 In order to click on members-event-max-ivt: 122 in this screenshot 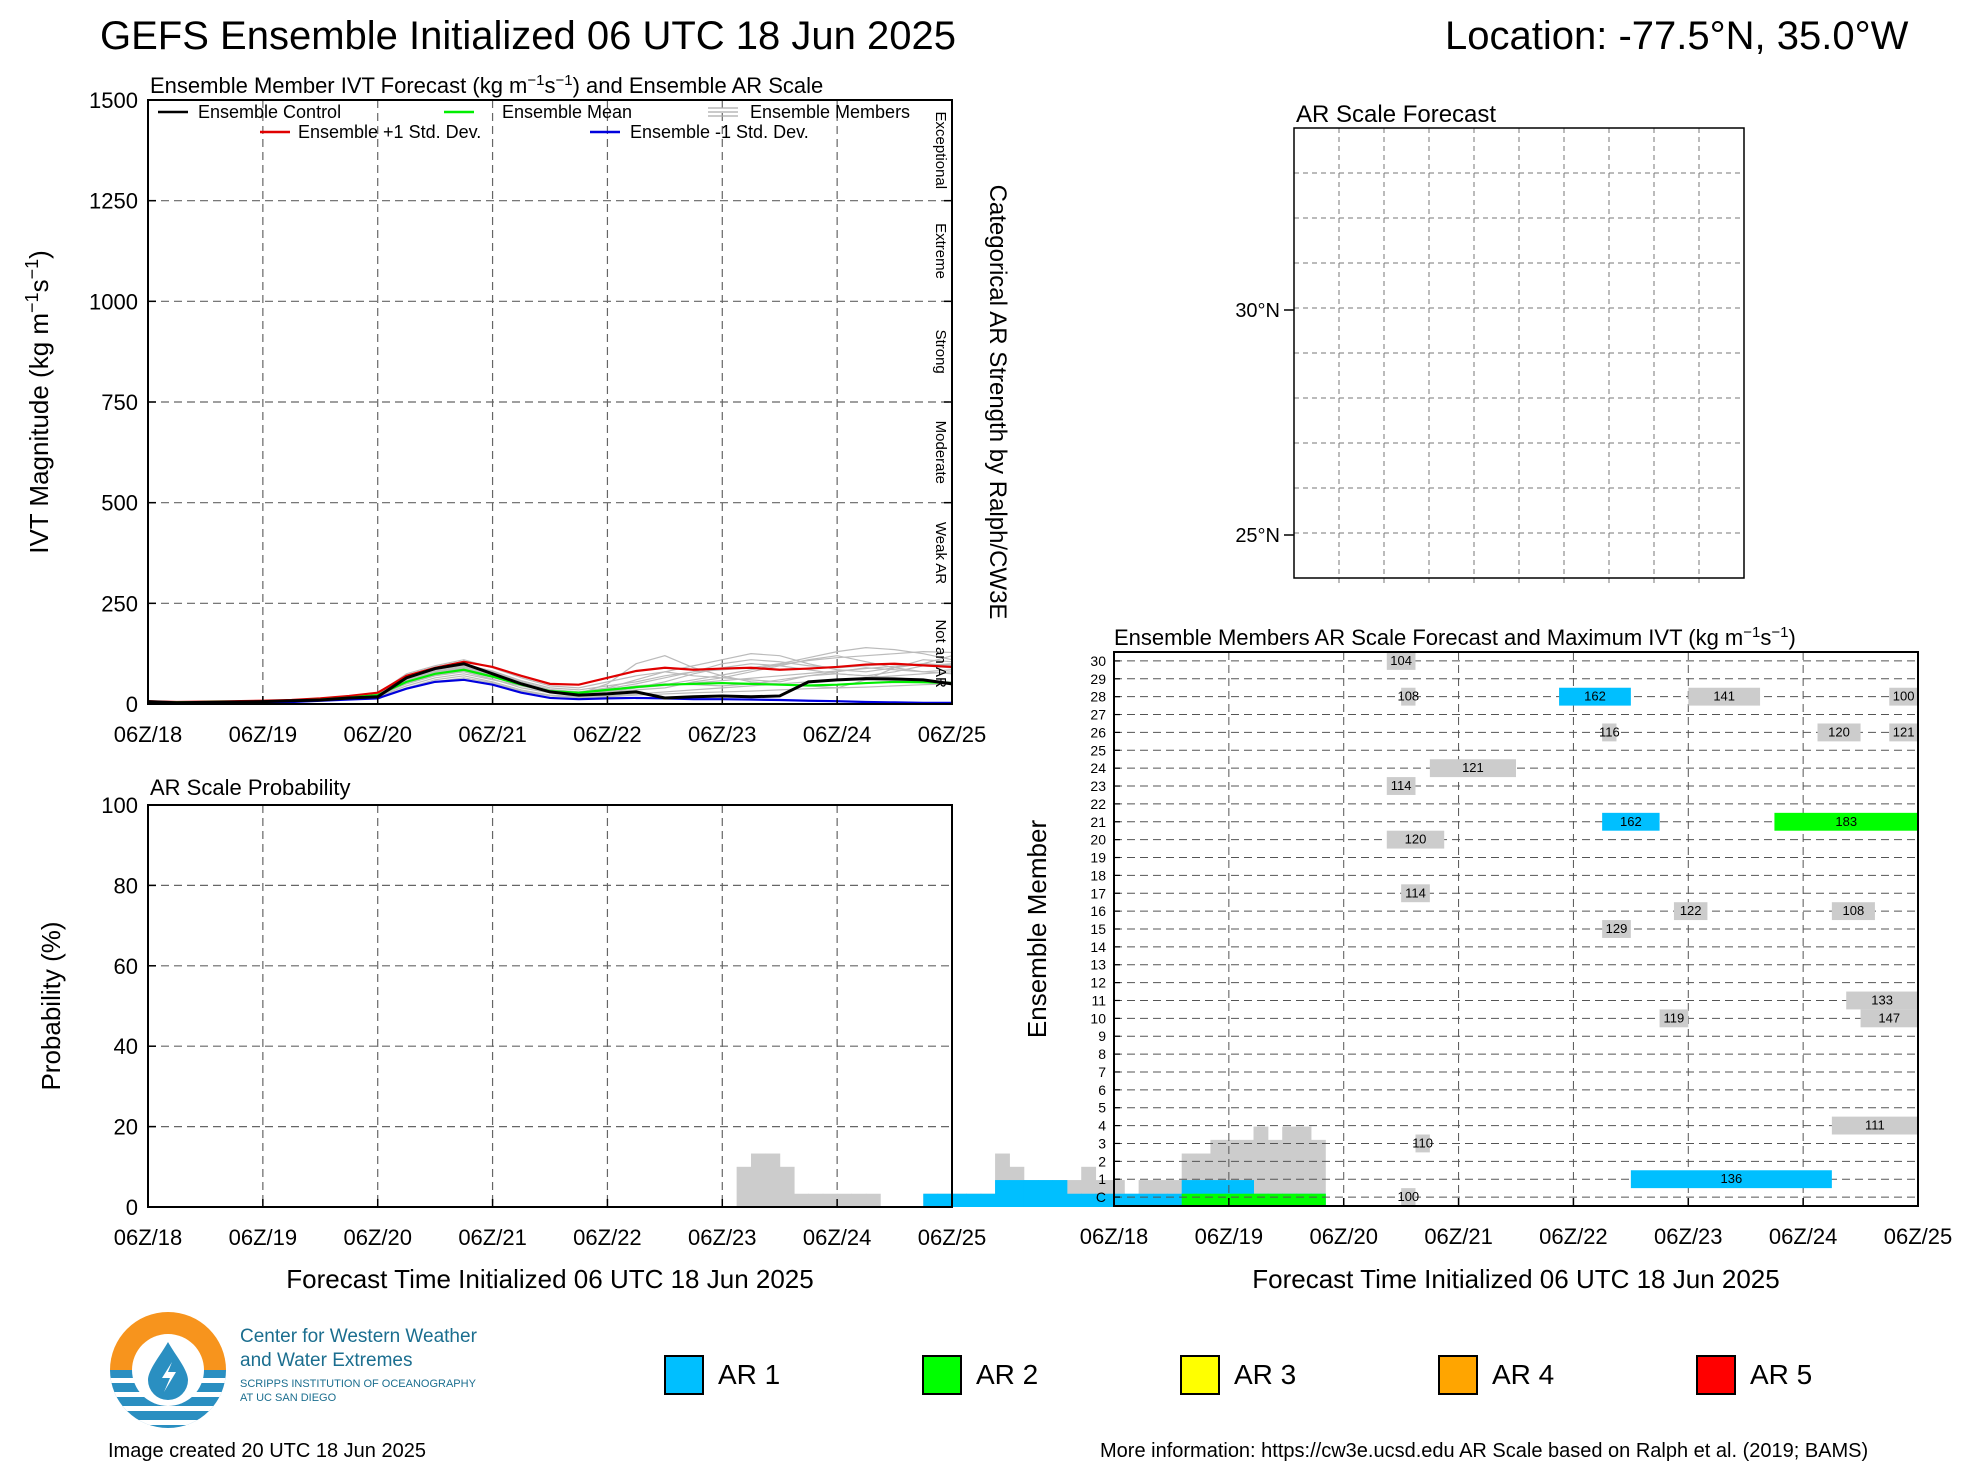, I will do `click(1691, 910)`.